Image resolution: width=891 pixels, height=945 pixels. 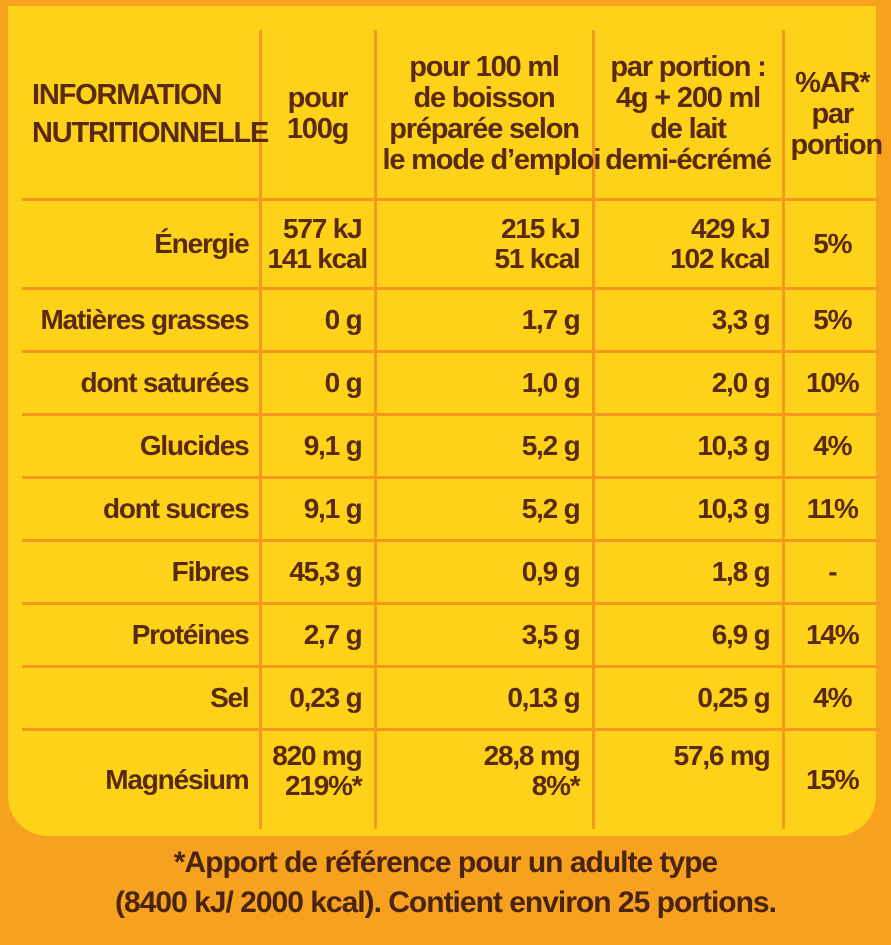 What do you see at coordinates (485, 572) in the screenshot?
I see `value-per-100ml: 0,9 g` at bounding box center [485, 572].